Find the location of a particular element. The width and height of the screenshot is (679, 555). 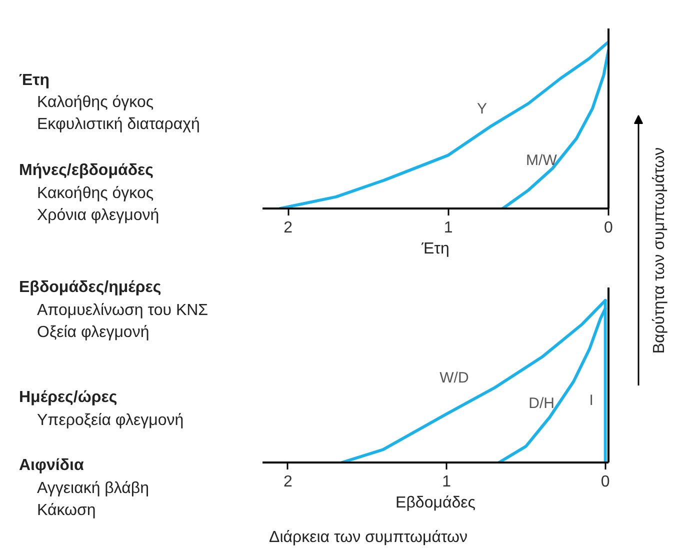

text: Χρόνια φλεγμονή is located at coordinates (98, 216).